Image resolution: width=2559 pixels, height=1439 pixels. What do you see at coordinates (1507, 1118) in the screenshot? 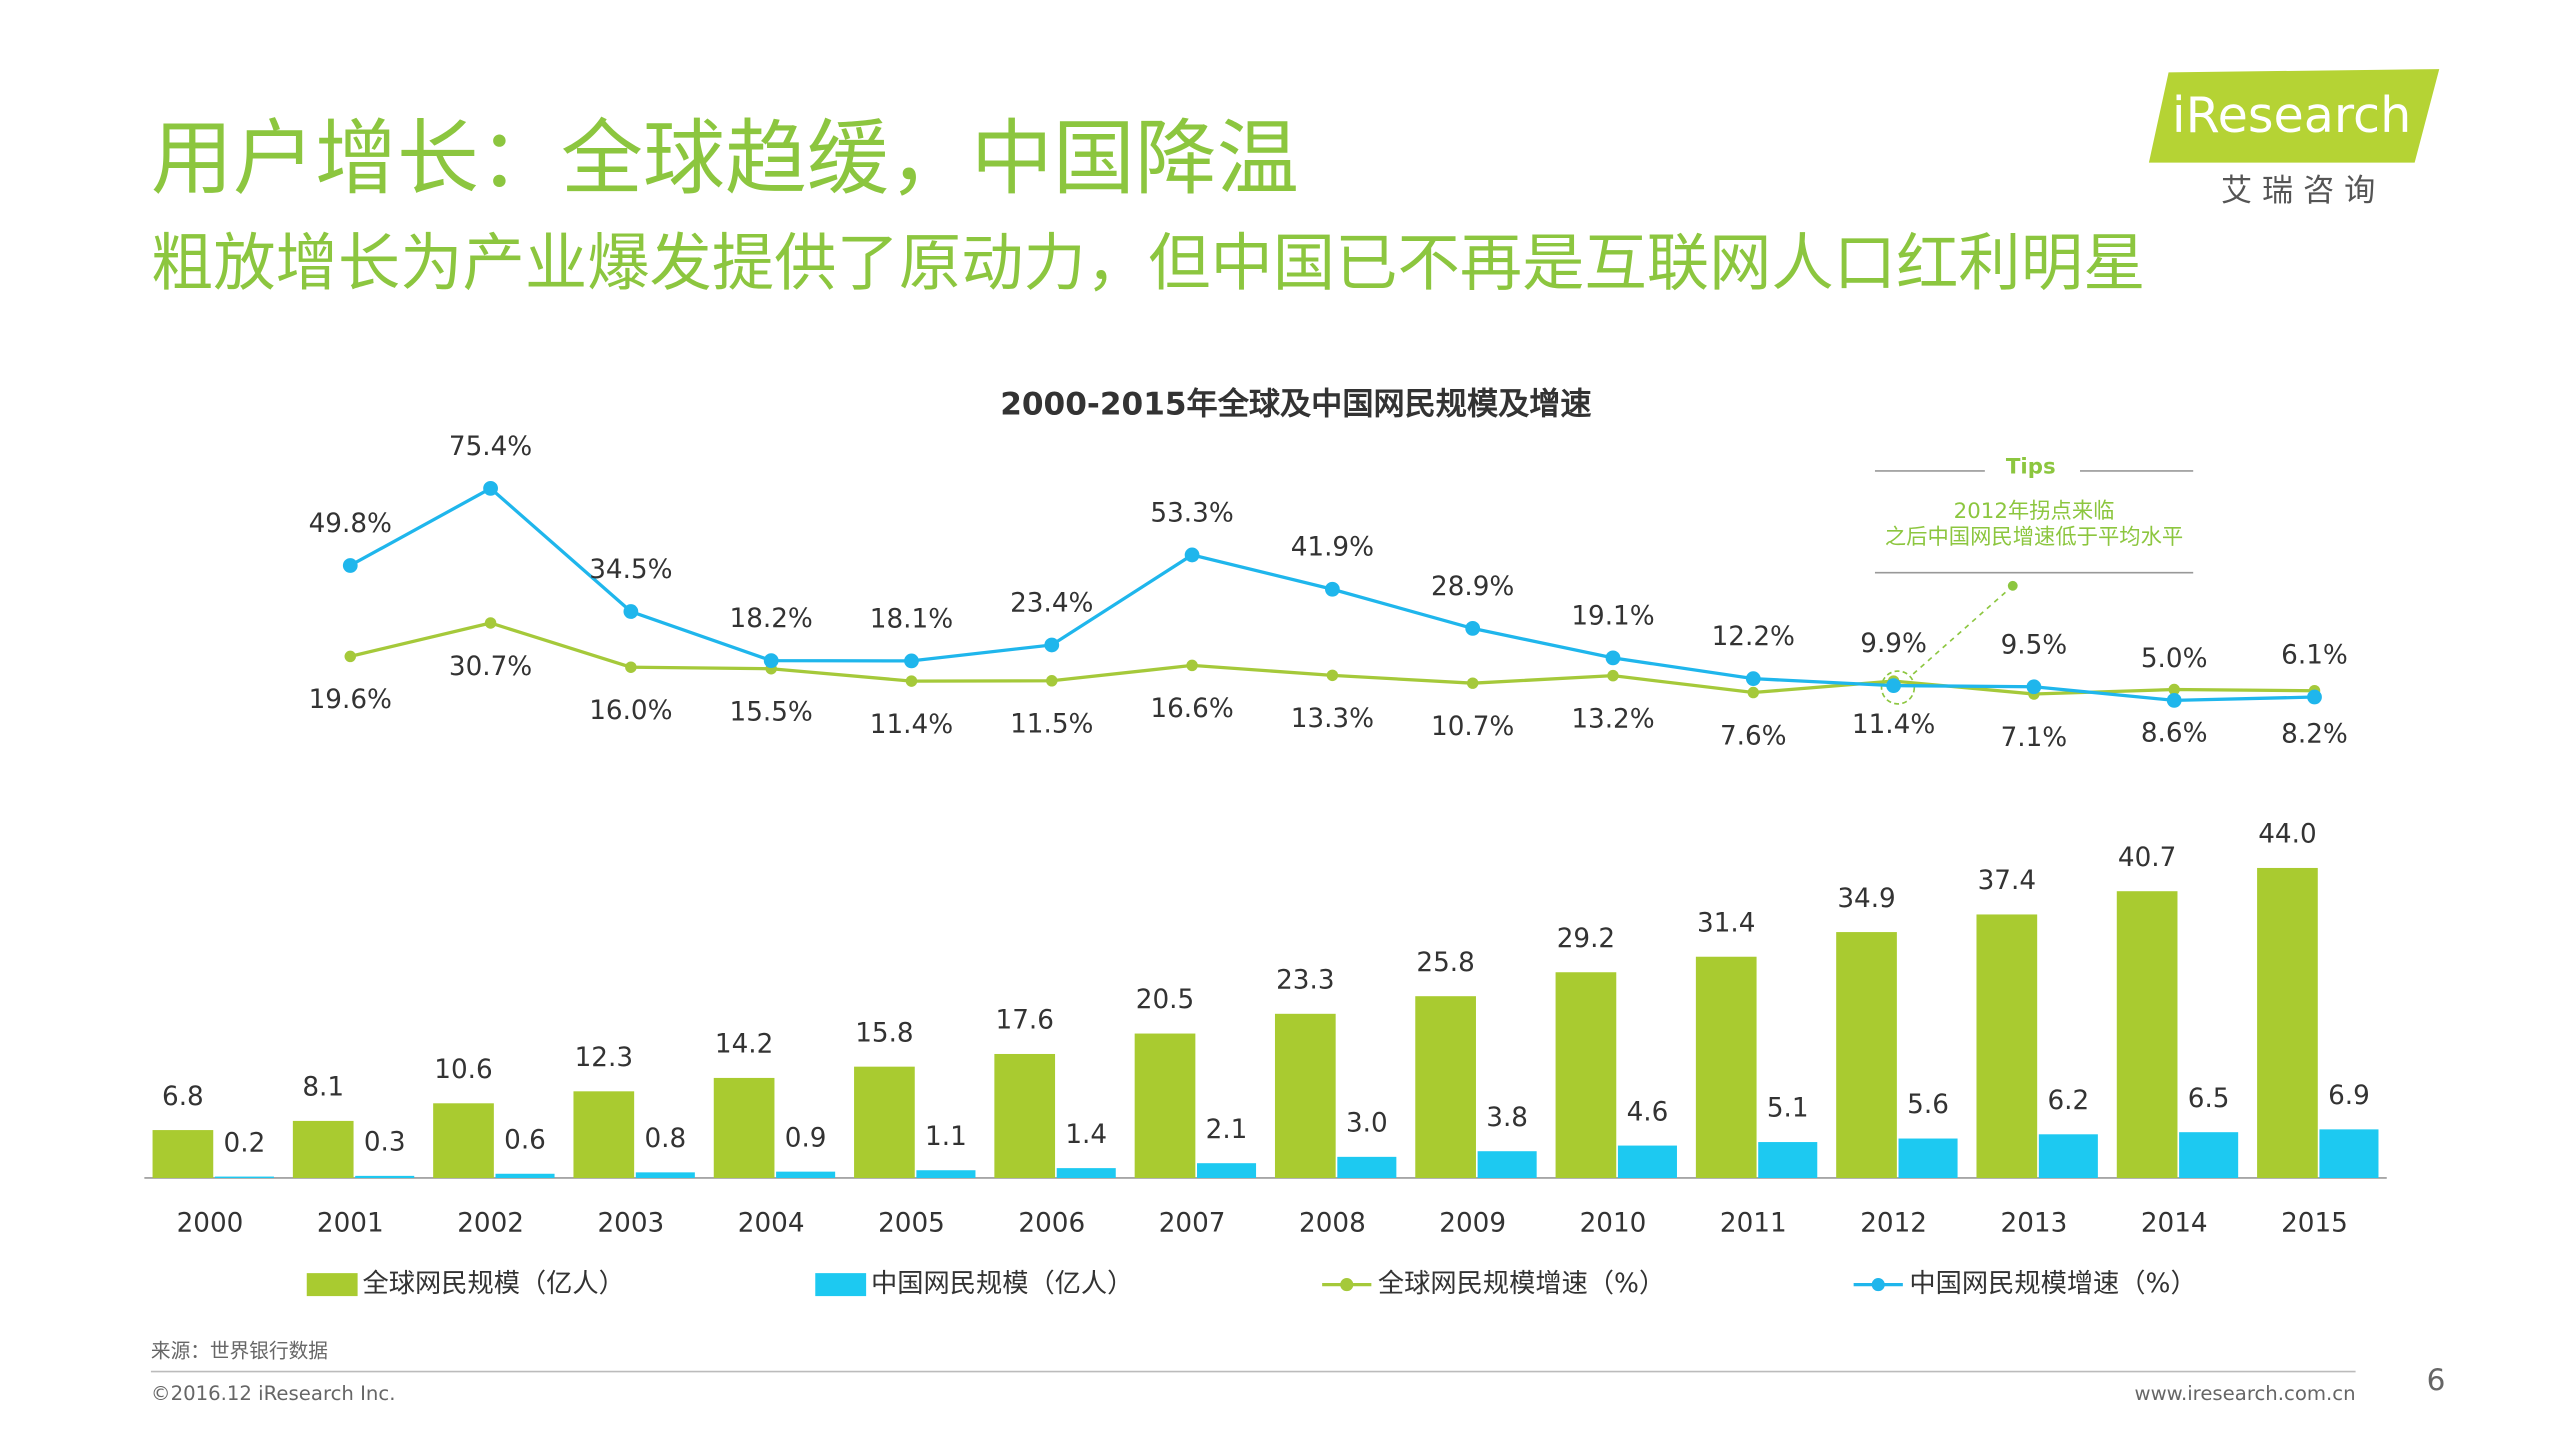
I see `bar-label: 3.8` at bounding box center [1507, 1118].